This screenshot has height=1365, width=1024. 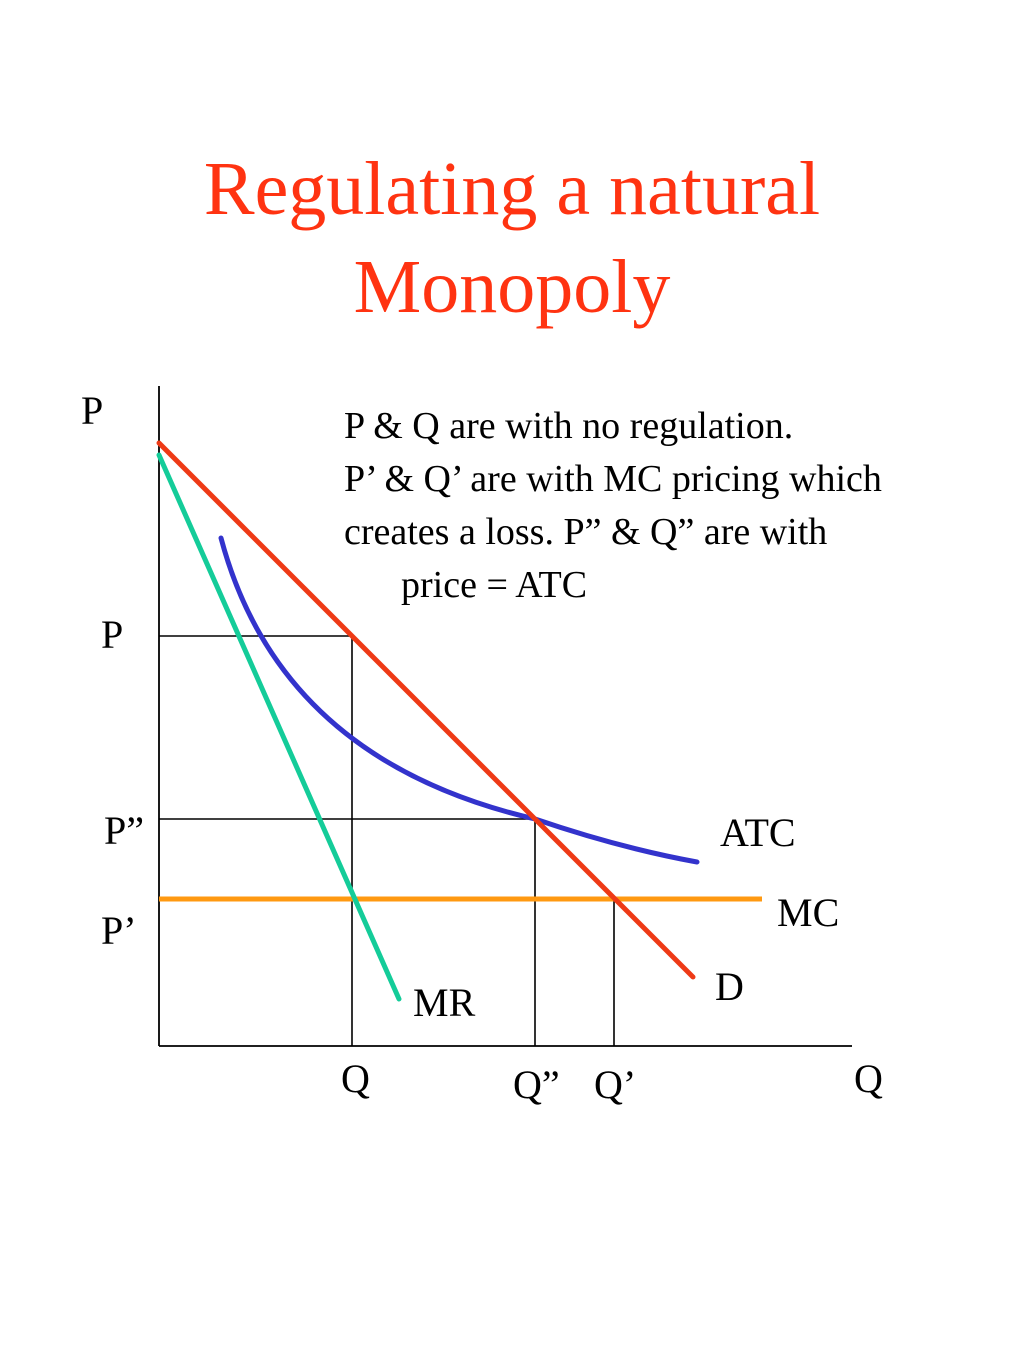 I want to click on note-line-3: creates a loss. P” & Q” are with, so click(x=586, y=532).